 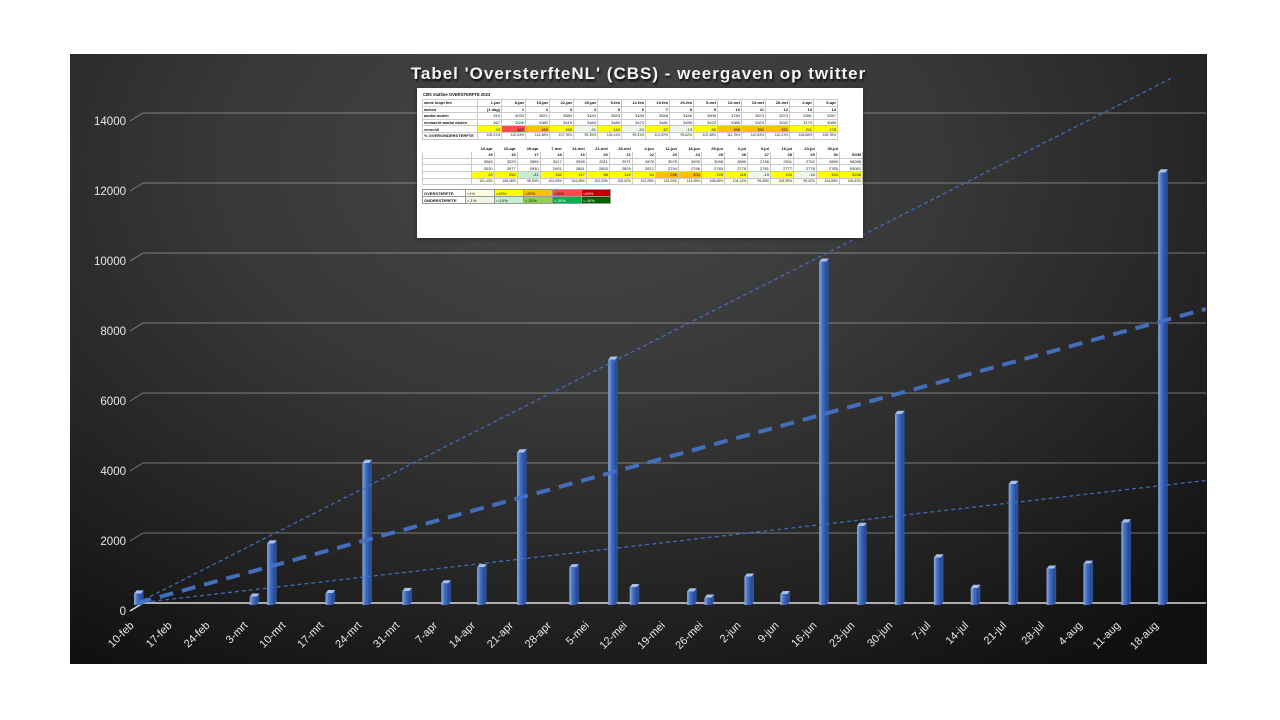 I want to click on inset-cell: 110,21%, so click(x=777, y=135).